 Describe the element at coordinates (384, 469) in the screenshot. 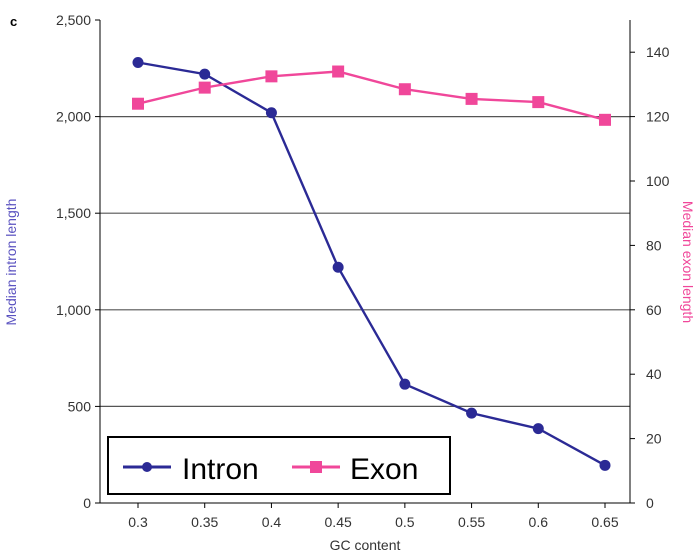

I see `legend-exon-label: Exon` at that location.